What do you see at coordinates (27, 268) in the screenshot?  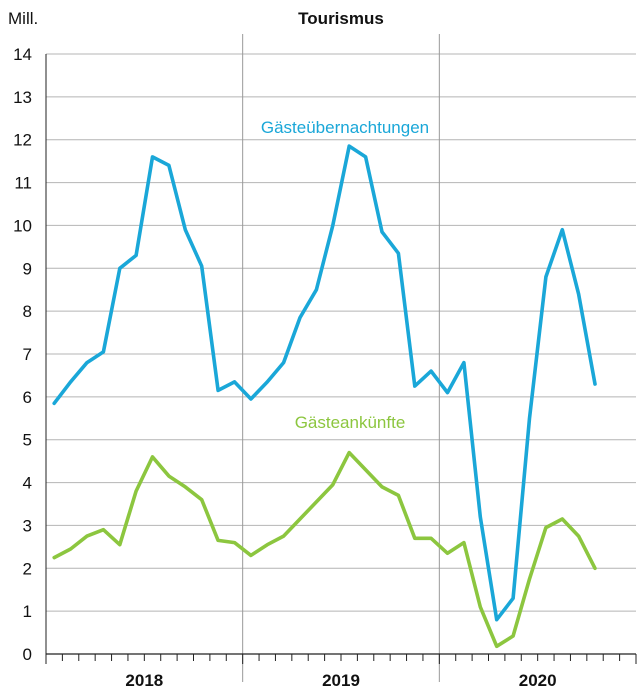 I see `y-tick-label-9: 9` at bounding box center [27, 268].